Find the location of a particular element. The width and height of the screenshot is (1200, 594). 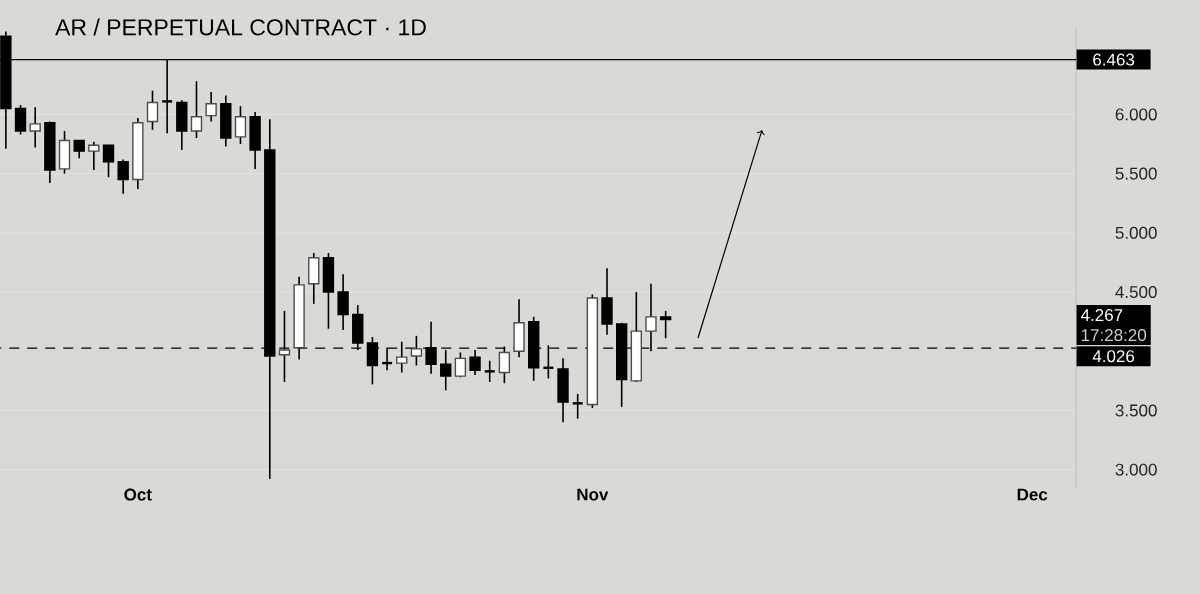

y-tick-label: 6.000 is located at coordinates (1136, 114).